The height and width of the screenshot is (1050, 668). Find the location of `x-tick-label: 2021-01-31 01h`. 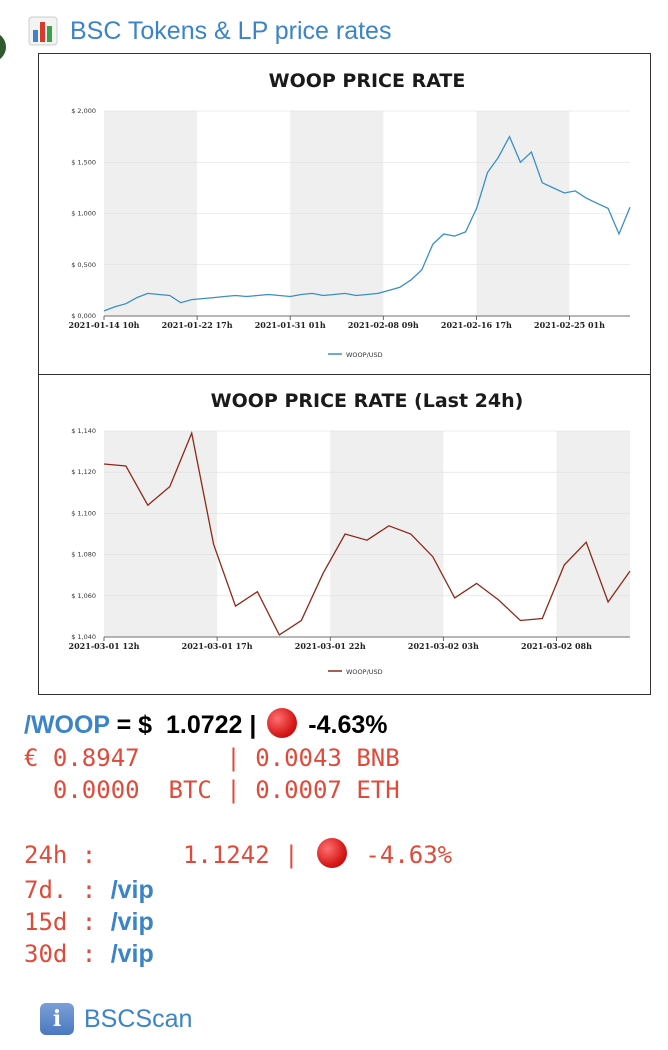

x-tick-label: 2021-01-31 01h is located at coordinates (290, 325).